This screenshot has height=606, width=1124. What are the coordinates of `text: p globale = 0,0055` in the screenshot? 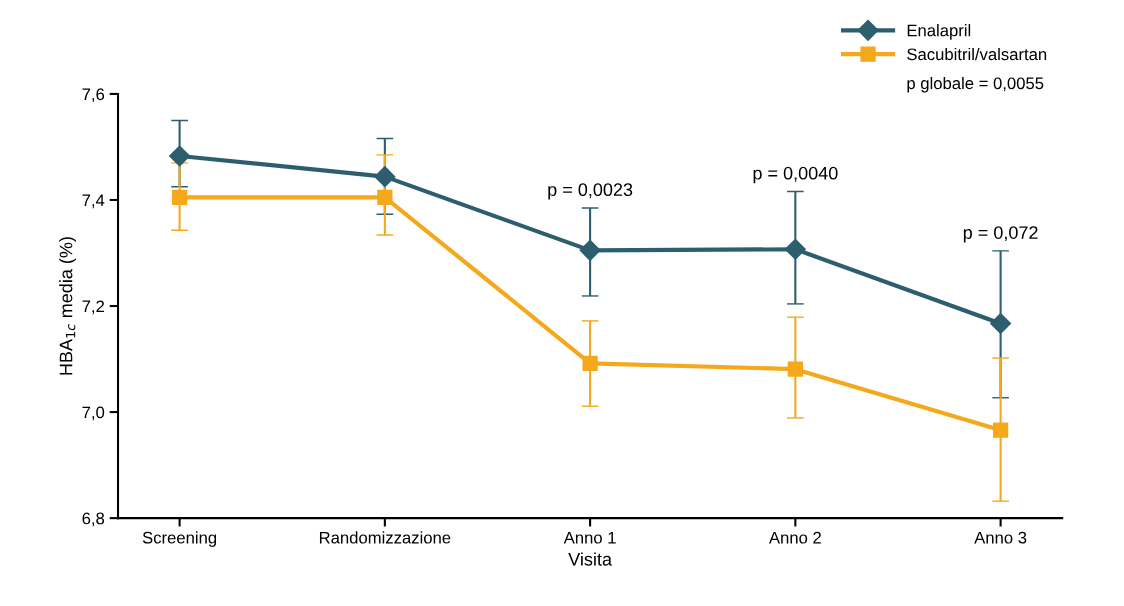 It's located at (975, 84).